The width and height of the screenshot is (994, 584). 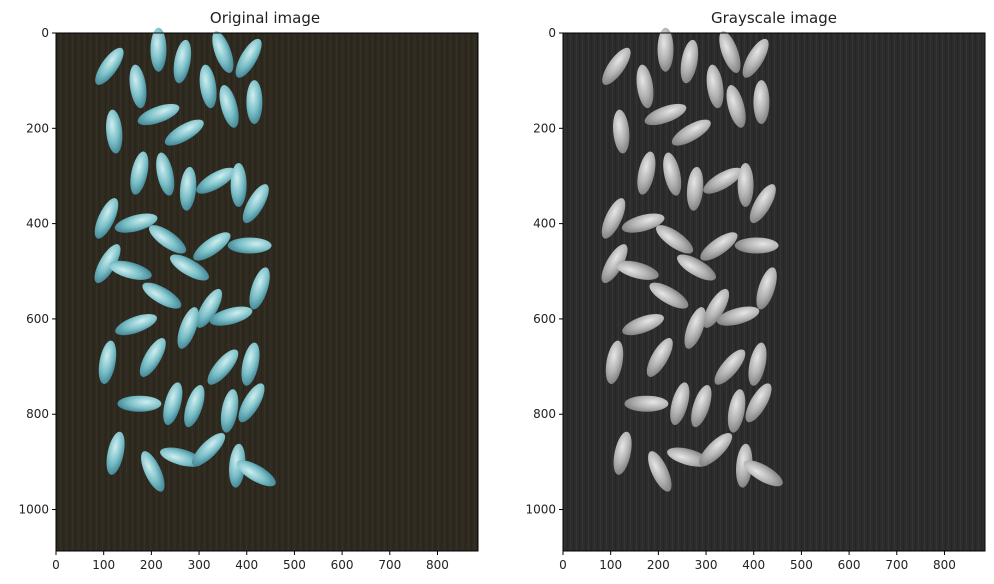 I want to click on x-tick-label: 100, so click(x=103, y=565).